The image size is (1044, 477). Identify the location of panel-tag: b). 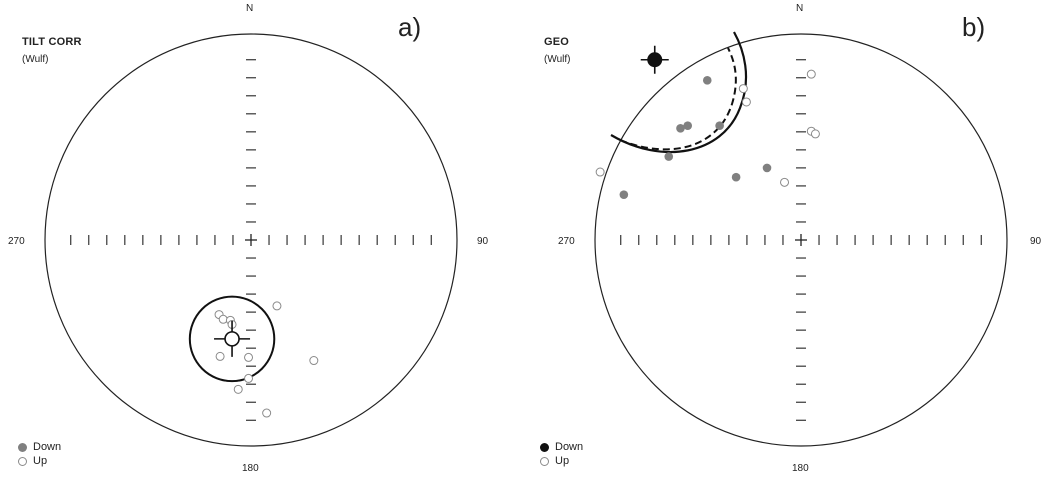
(974, 27).